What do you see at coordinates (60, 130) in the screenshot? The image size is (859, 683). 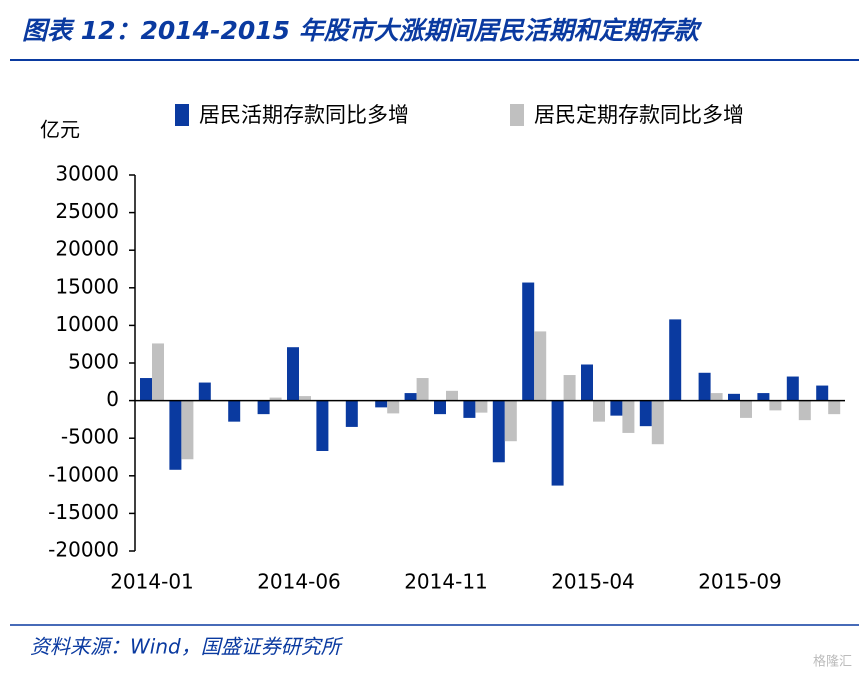 I see `y-axis-label: 亿元` at bounding box center [60, 130].